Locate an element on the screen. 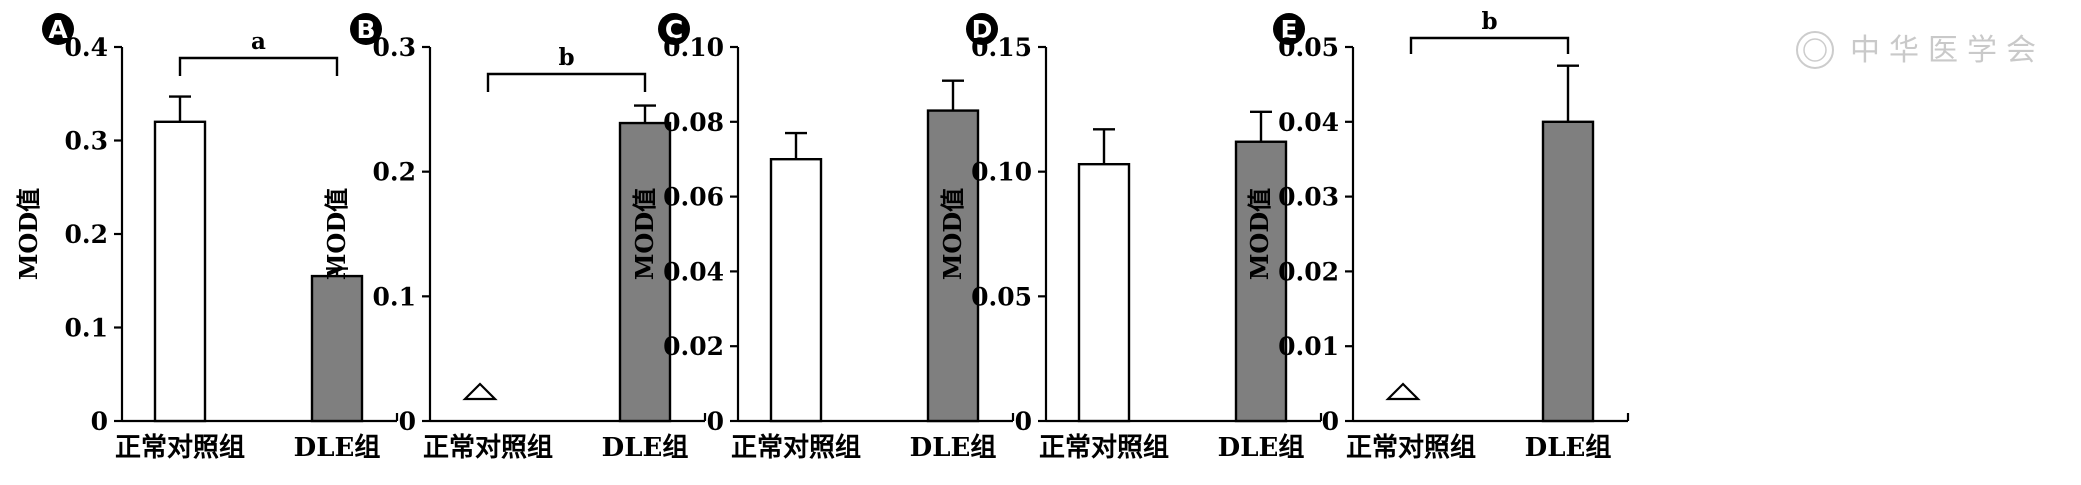 The image size is (2081, 485). panel-letter: A is located at coordinates (58, 29).